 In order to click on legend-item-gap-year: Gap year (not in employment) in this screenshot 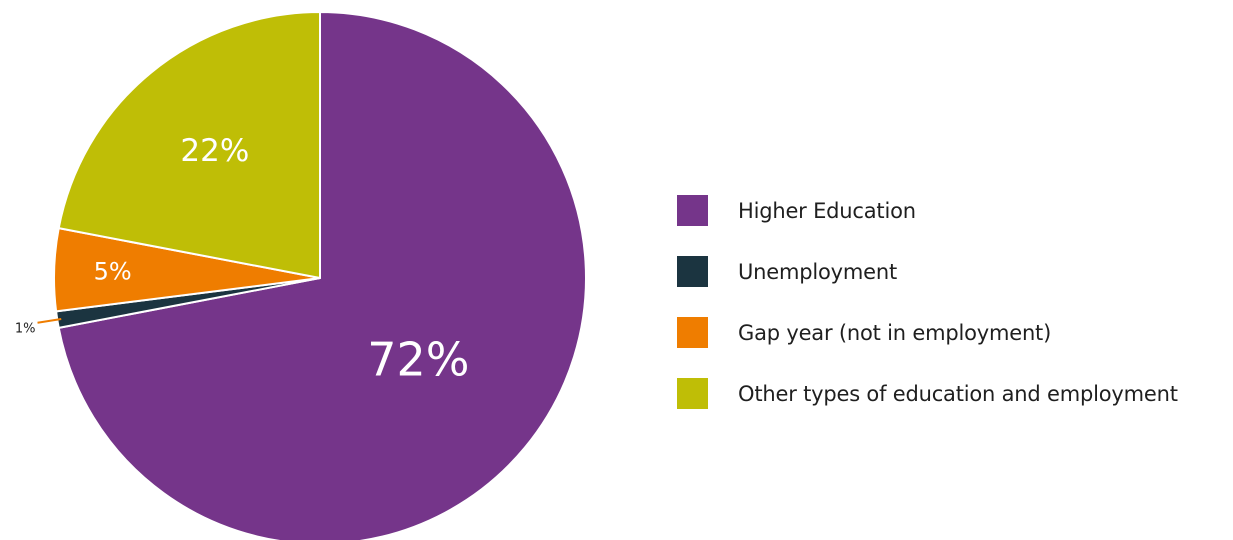, I will do `click(952, 332)`.